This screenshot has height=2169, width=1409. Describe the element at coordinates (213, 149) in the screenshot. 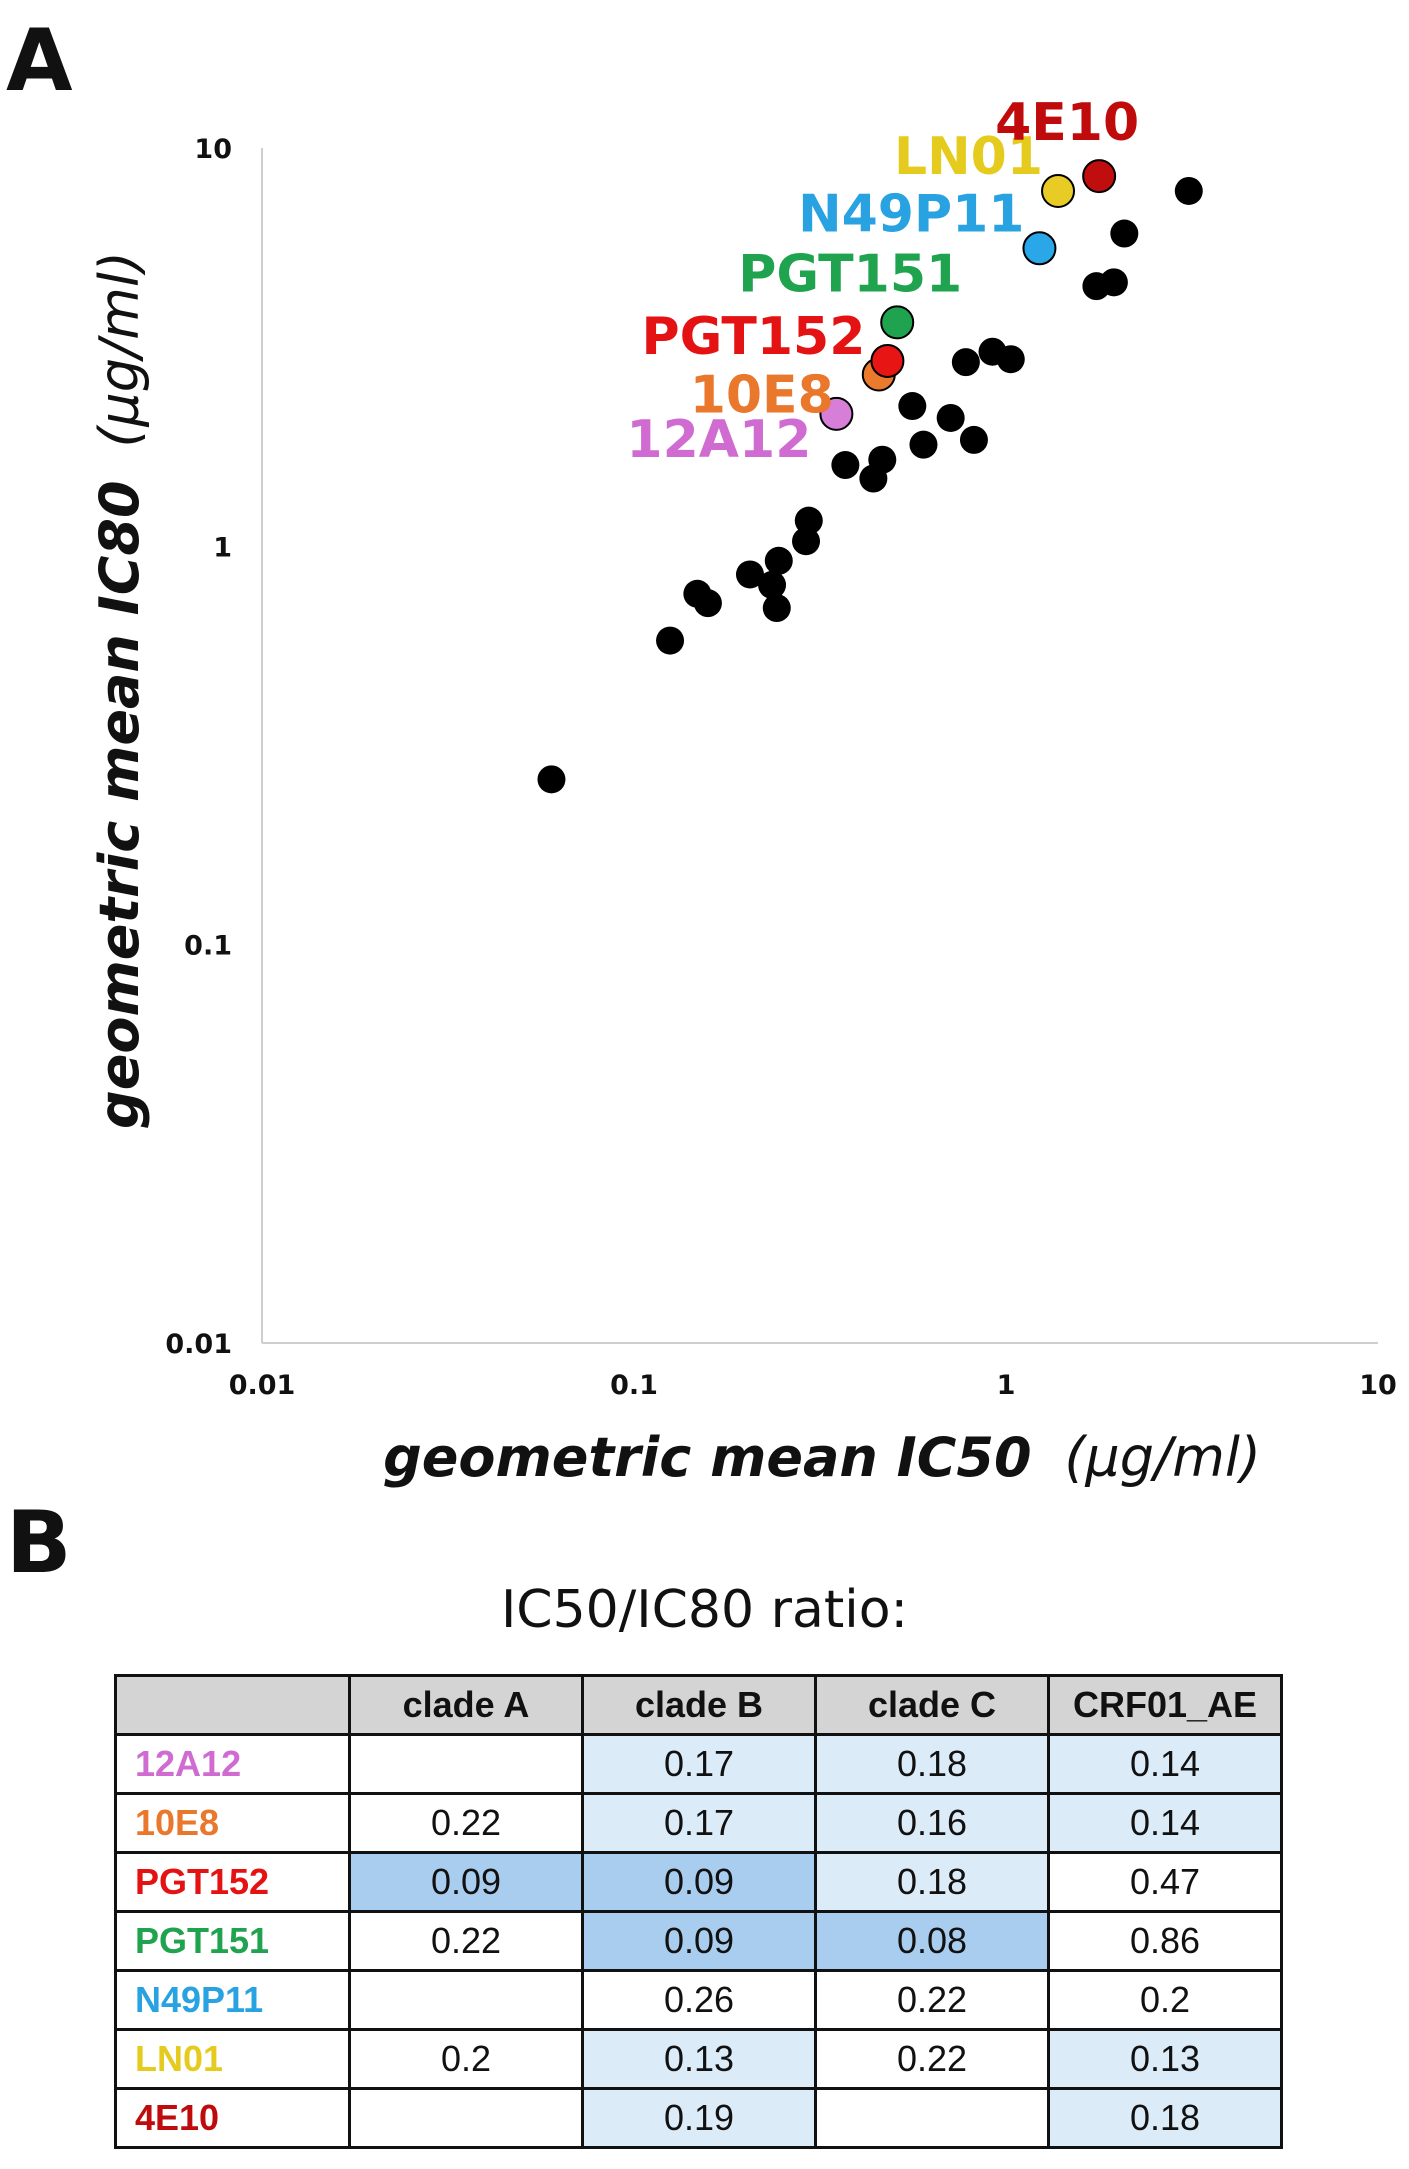

I see `y-tick-label: 10` at that location.